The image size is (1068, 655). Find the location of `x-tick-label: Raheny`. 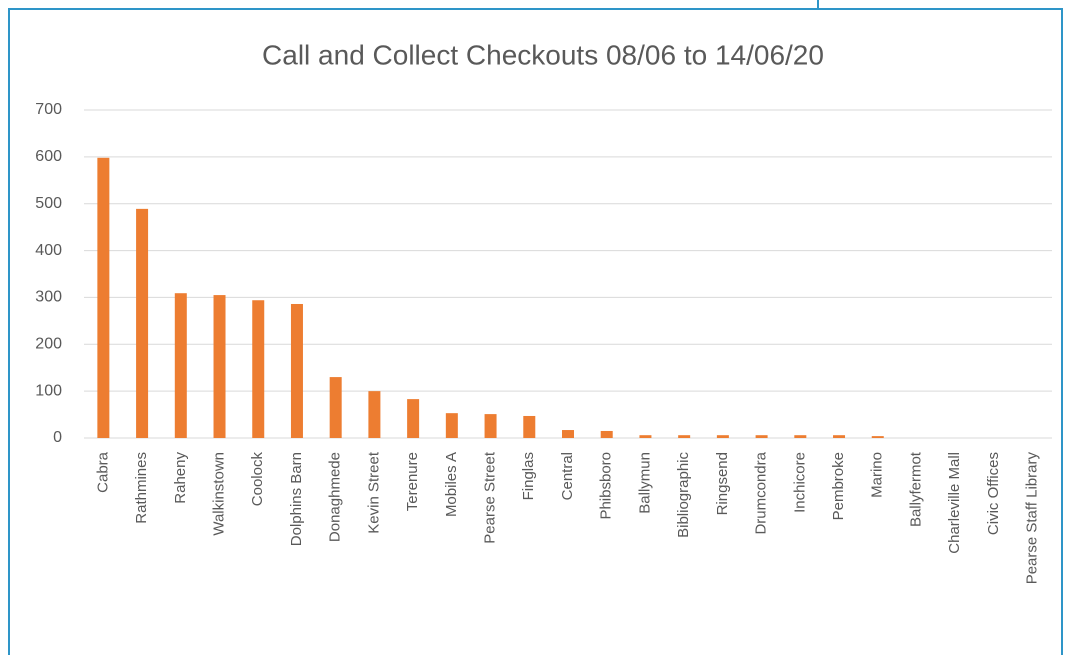

x-tick-label: Raheny is located at coordinates (180, 478).